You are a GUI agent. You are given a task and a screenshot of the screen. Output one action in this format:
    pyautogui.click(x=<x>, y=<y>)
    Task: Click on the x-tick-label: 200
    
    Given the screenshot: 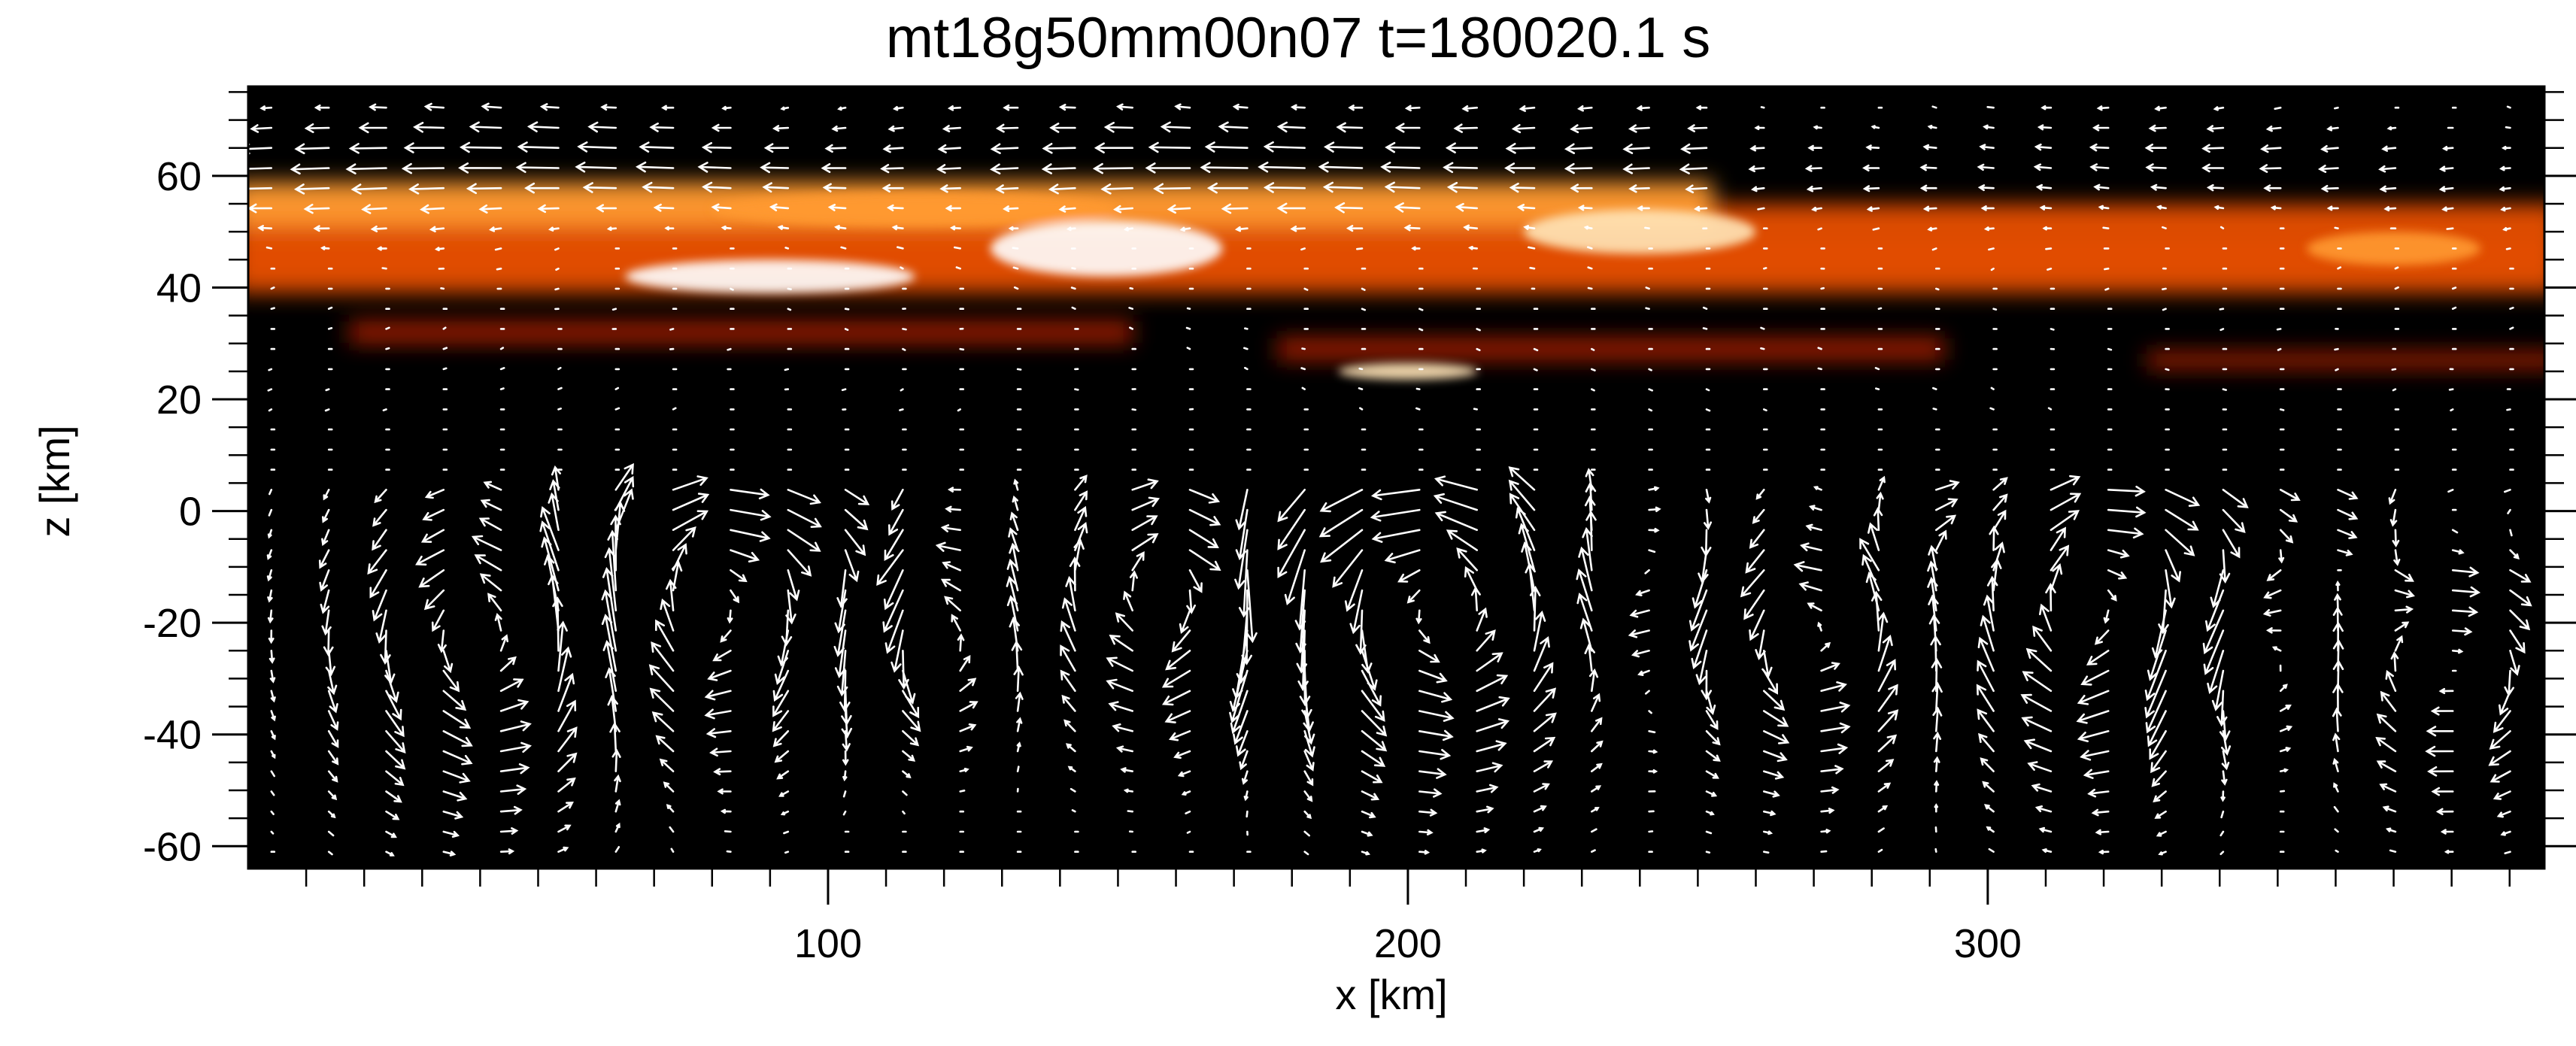 What is the action you would take?
    pyautogui.click(x=1408, y=943)
    